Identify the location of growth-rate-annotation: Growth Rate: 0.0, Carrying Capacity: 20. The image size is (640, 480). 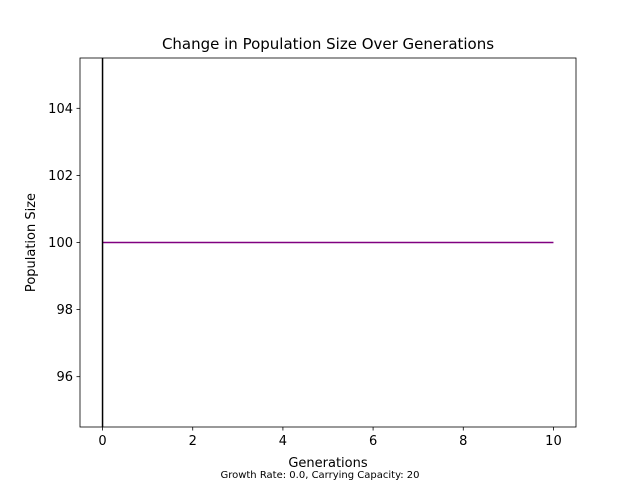
(319, 475).